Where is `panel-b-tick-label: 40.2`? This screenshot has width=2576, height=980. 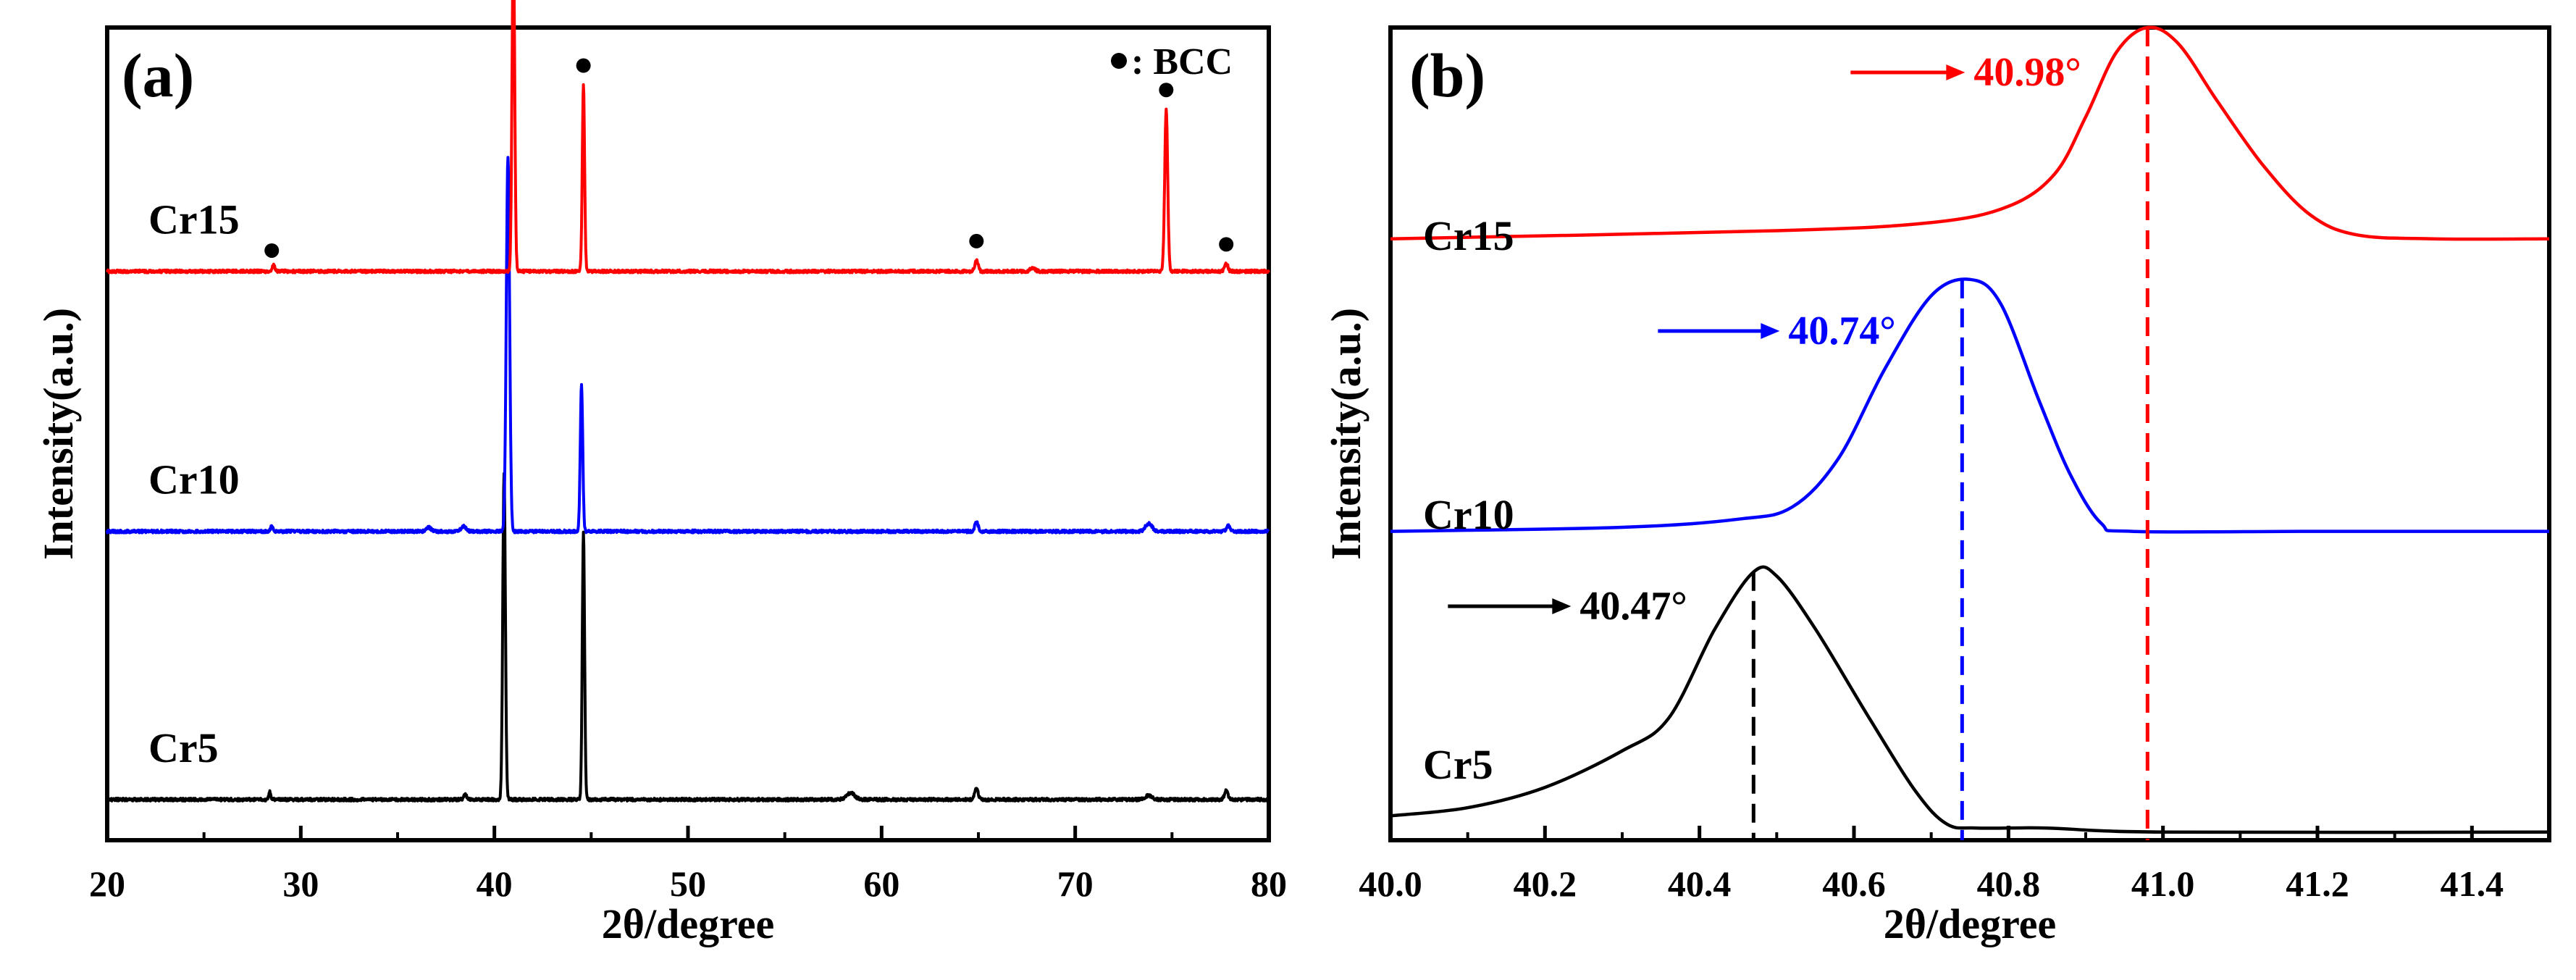
panel-b-tick-label: 40.2 is located at coordinates (1545, 883).